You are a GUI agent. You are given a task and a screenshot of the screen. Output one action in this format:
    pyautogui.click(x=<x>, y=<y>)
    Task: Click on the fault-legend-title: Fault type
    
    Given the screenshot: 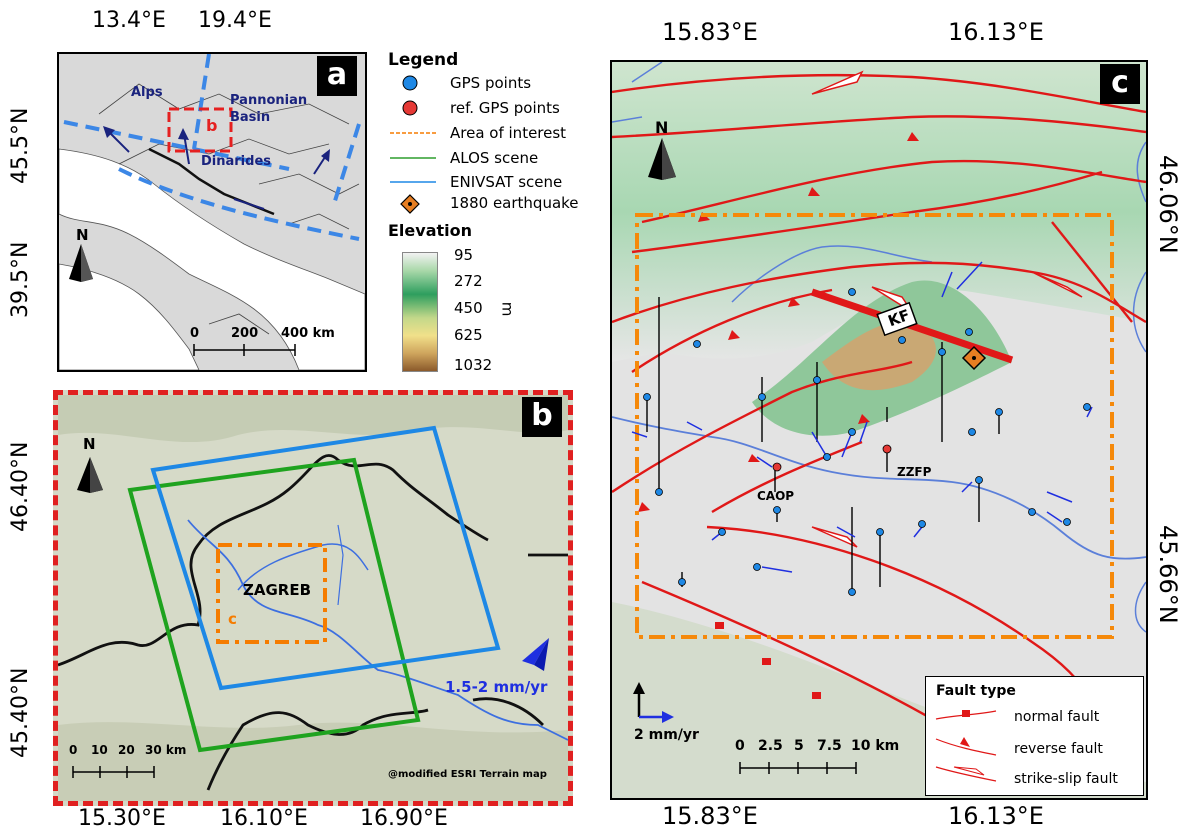 What is the action you would take?
    pyautogui.click(x=976, y=691)
    